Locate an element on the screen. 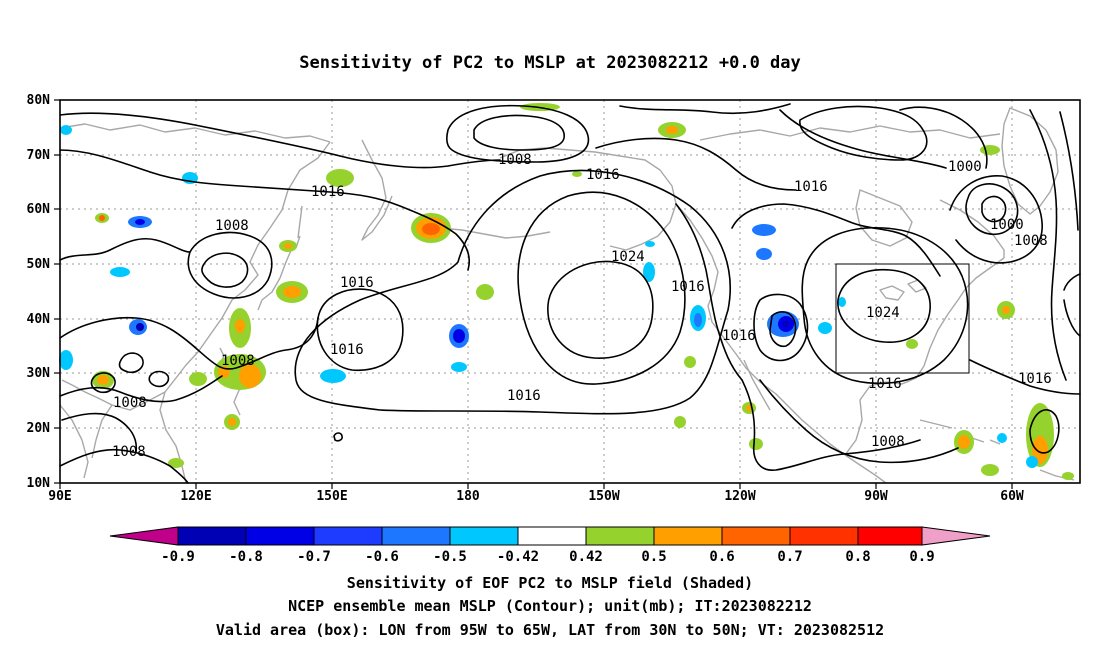 The image size is (1100, 650). contour-1016-north-america-west is located at coordinates (709, 292).